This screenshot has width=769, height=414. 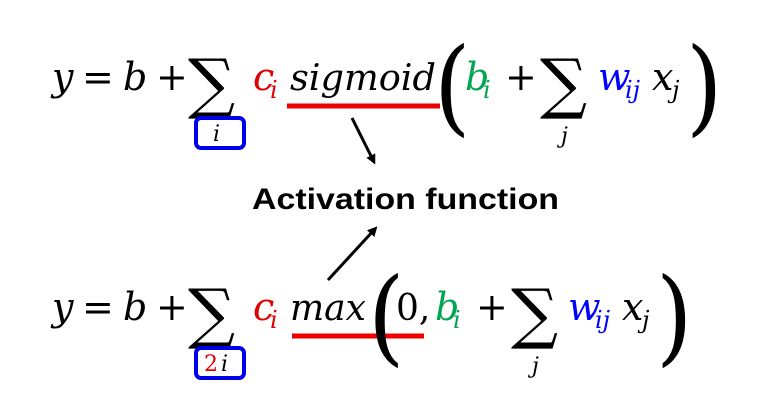 I want to click on eq2-equals: =, so click(x=98, y=307).